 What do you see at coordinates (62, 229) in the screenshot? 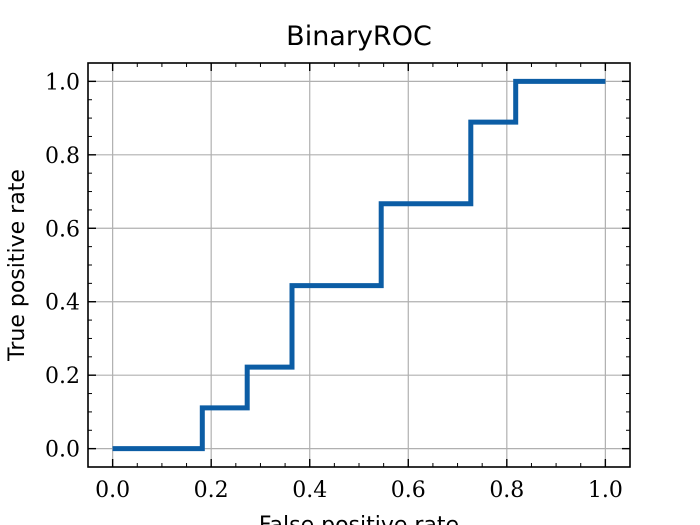
I see `y-tick-label: 0.6` at bounding box center [62, 229].